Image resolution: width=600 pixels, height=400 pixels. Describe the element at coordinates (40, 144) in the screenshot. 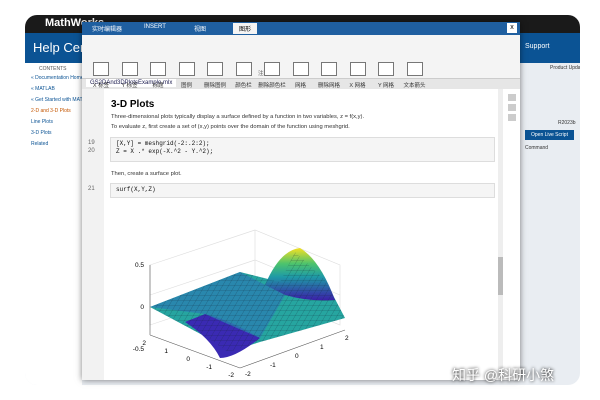

I see `nav-link: Related` at that location.